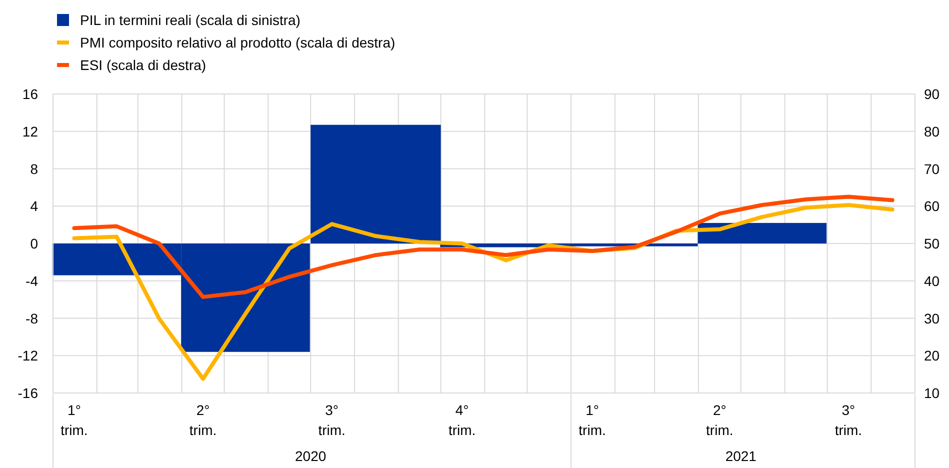 Image resolution: width=949 pixels, height=468 pixels. What do you see at coordinates (462, 420) in the screenshot?
I see `x-tick-label: 4° trim.` at bounding box center [462, 420].